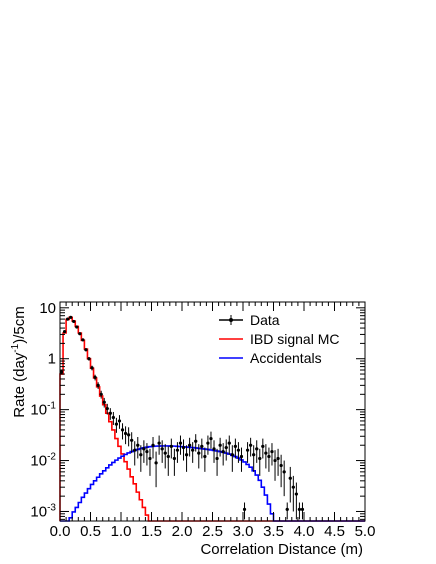  I want to click on y-tick-label: 1, so click(52, 359).